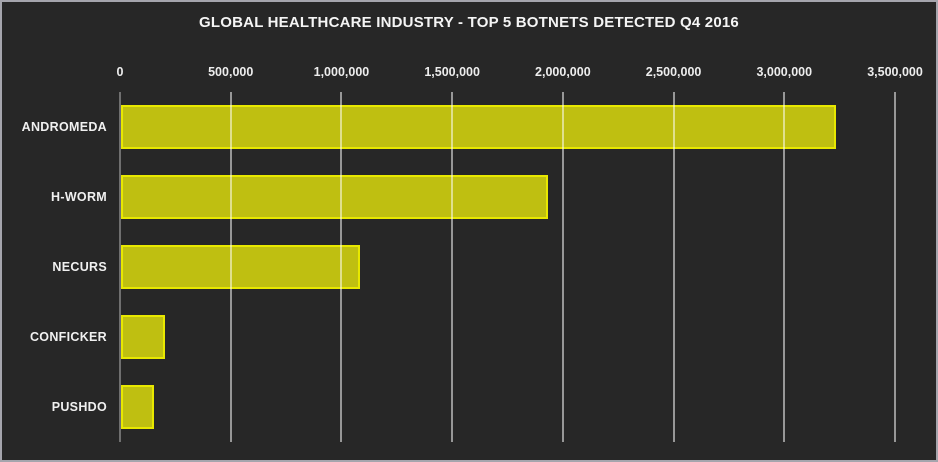 The width and height of the screenshot is (938, 462). What do you see at coordinates (895, 72) in the screenshot?
I see `x-tick-label: 3,500,000` at bounding box center [895, 72].